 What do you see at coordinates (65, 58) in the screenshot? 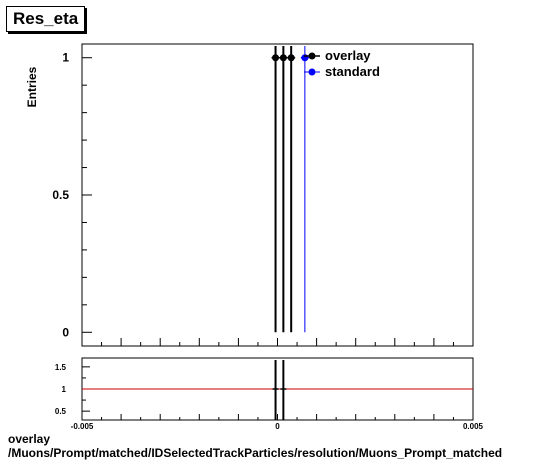
I see `y-tick-label: 1` at bounding box center [65, 58].